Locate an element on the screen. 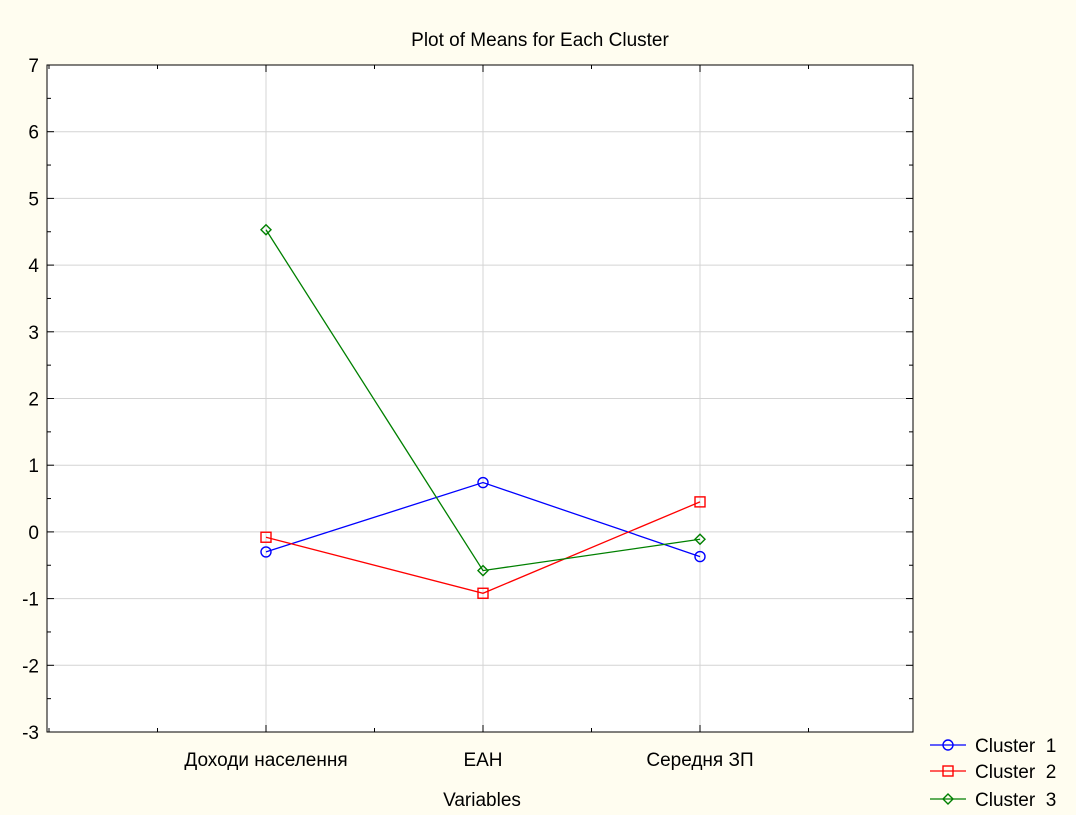 This screenshot has height=815, width=1076. y-tick-label: 4 is located at coordinates (33, 266).